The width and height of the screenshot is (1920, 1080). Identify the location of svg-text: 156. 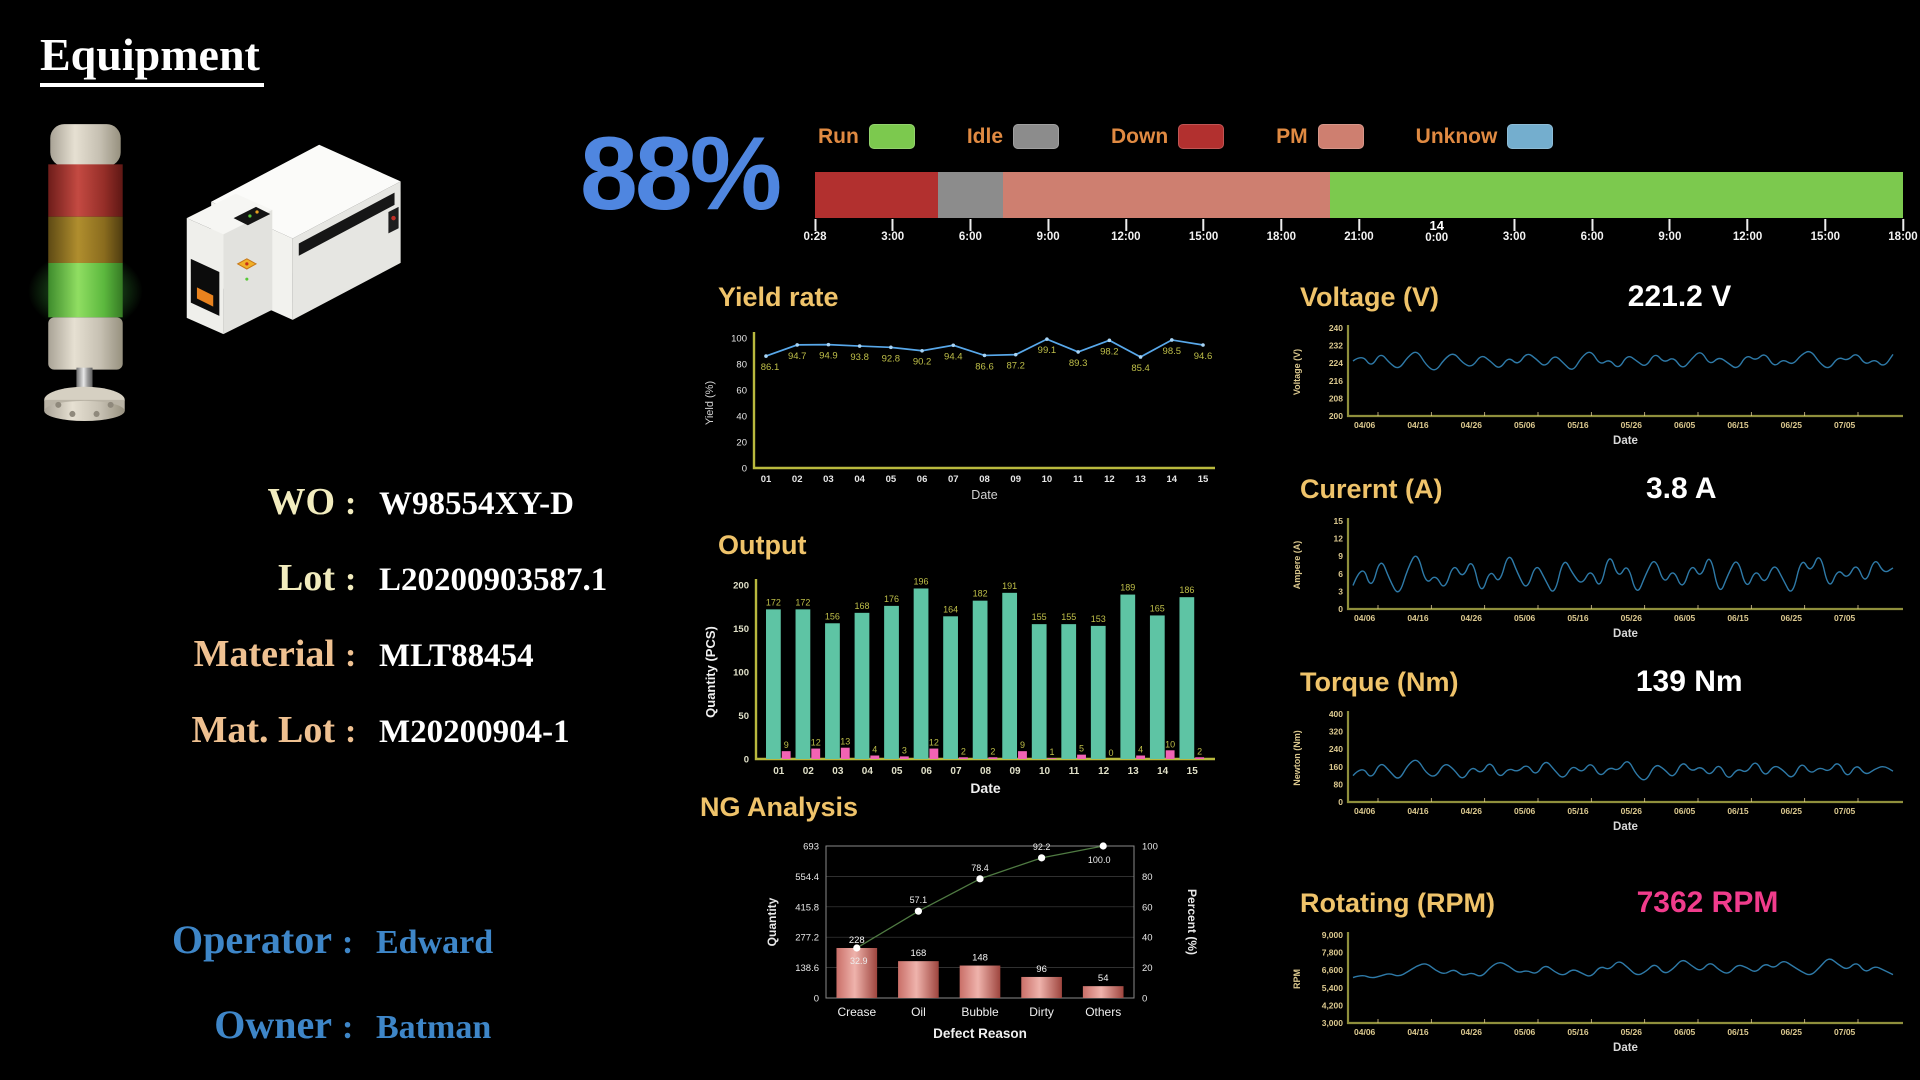
(832, 616).